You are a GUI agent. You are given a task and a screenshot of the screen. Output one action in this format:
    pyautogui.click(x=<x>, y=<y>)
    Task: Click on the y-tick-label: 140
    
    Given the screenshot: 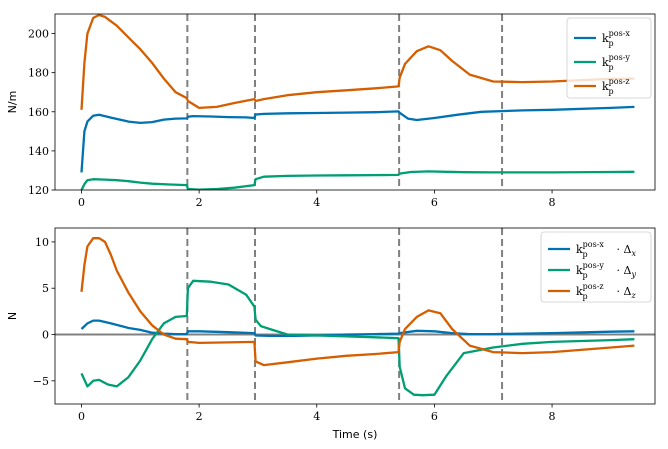 What is the action you would take?
    pyautogui.click(x=38, y=151)
    